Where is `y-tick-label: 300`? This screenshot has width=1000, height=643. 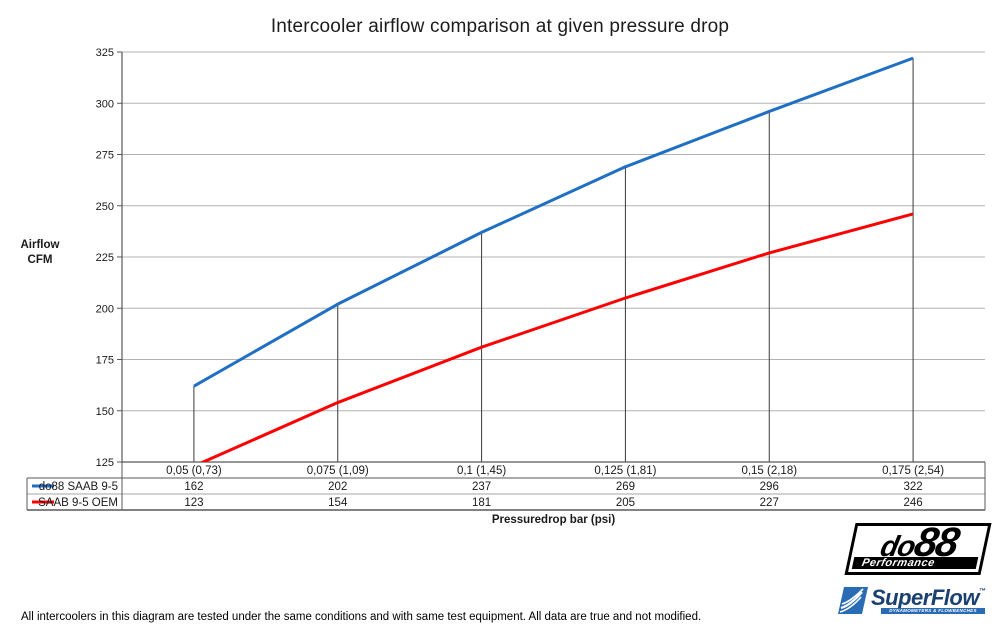 y-tick-label: 300 is located at coordinates (105, 104).